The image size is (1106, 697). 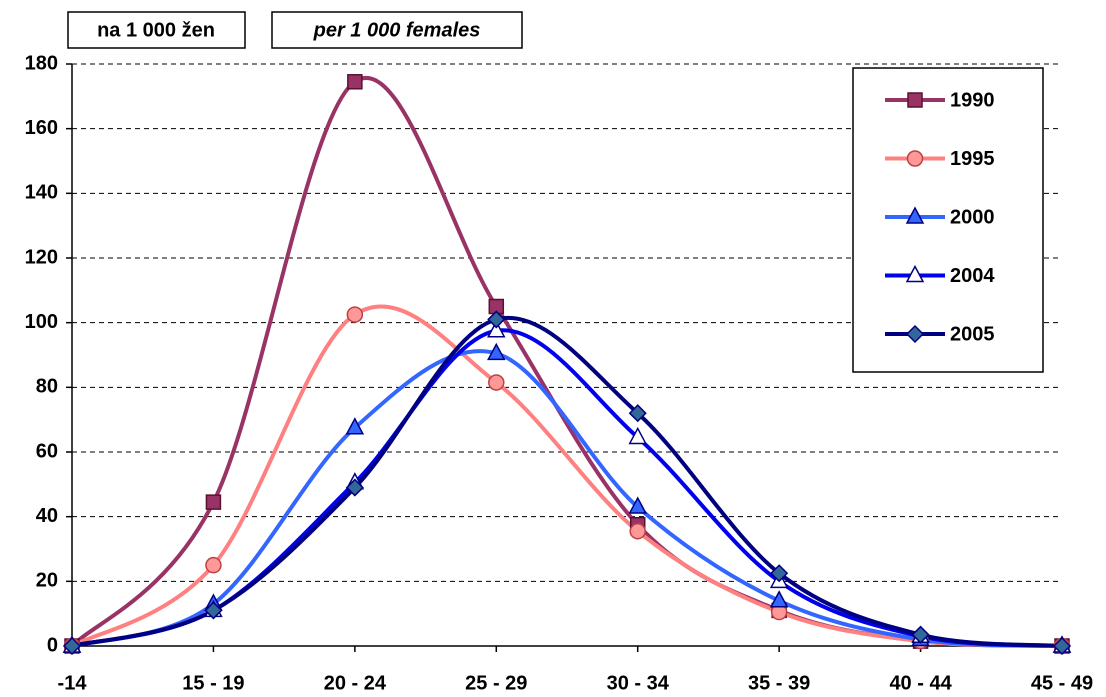 I want to click on annotation: per 1 000 females, so click(x=397, y=30).